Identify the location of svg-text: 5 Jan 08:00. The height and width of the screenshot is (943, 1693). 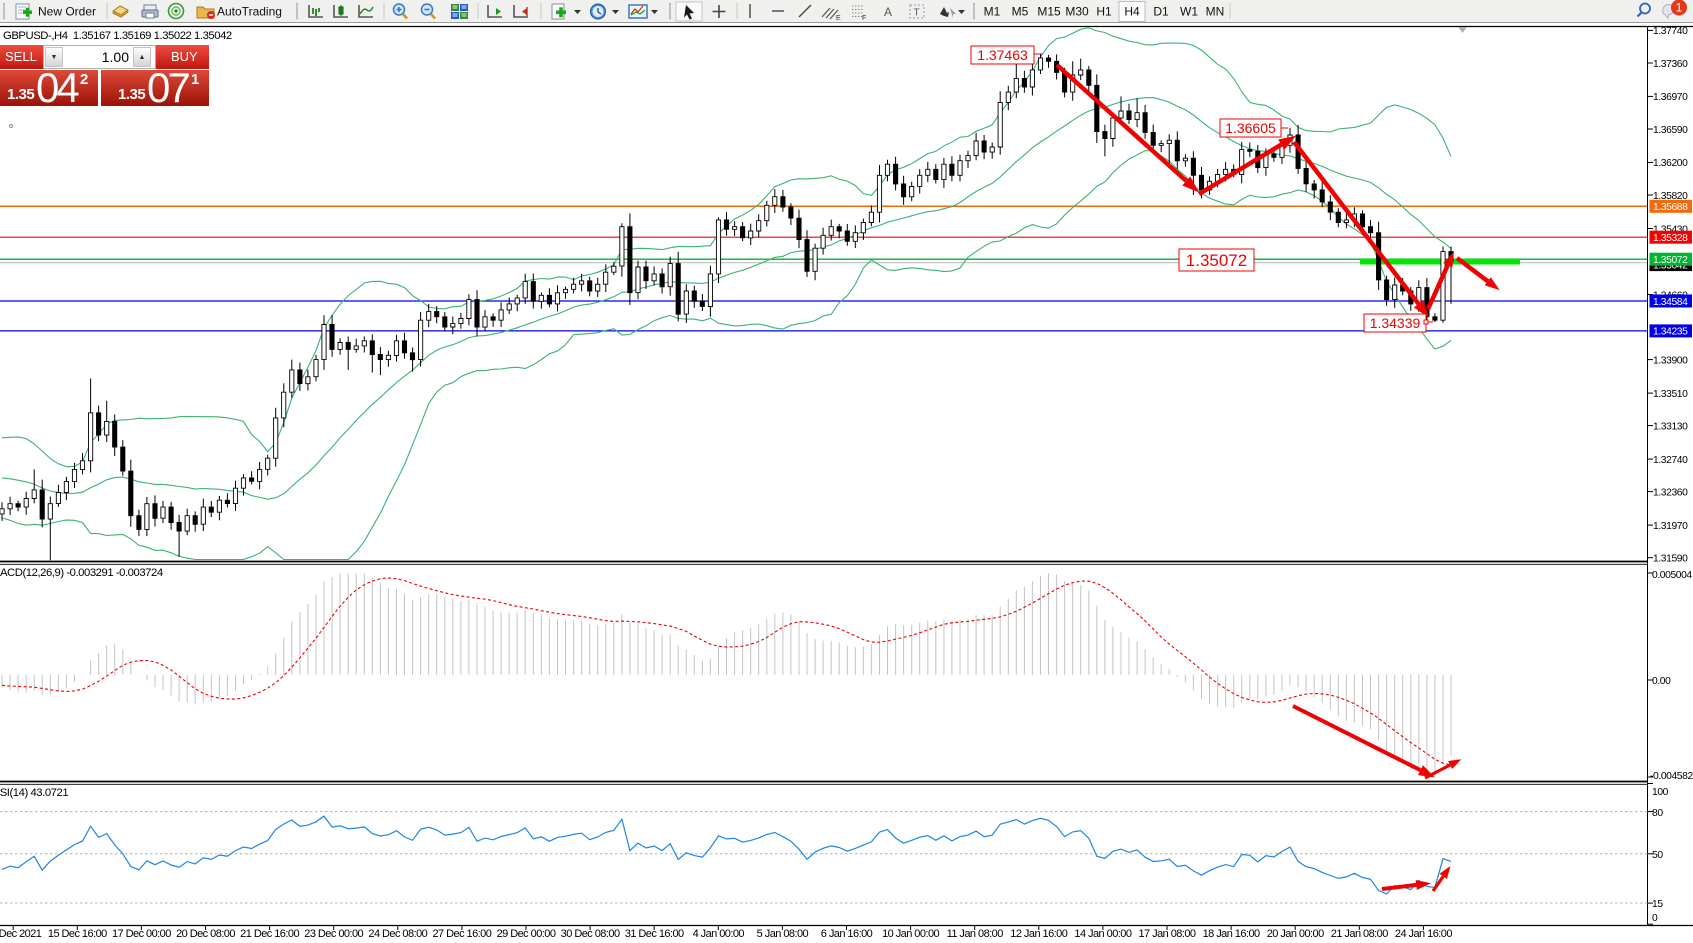
(783, 934).